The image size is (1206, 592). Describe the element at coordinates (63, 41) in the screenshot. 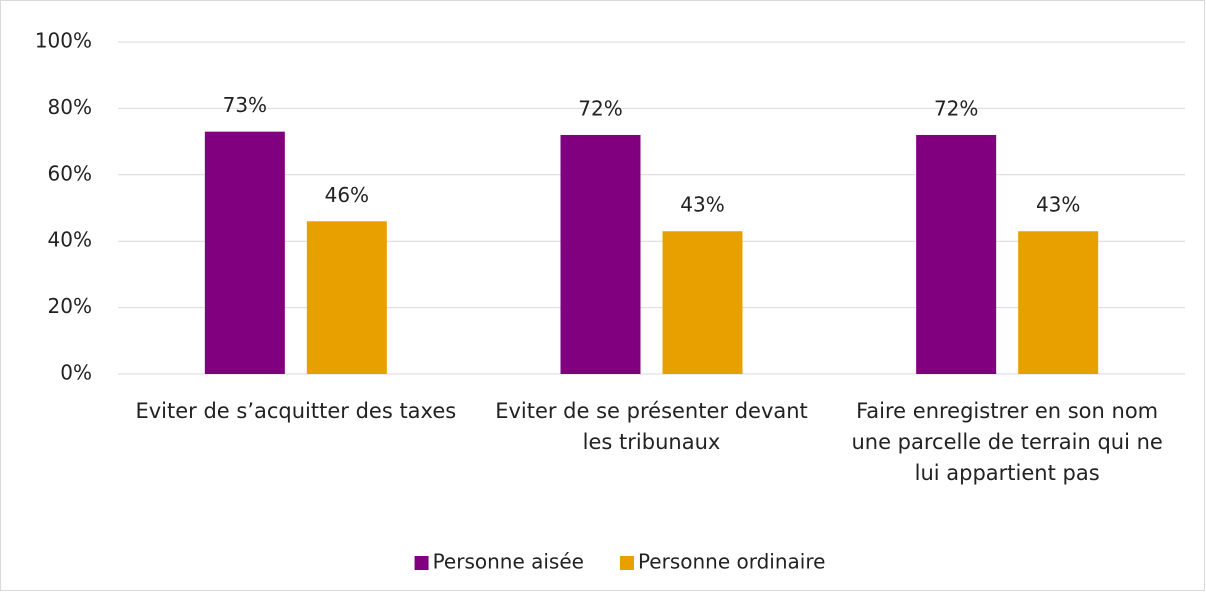

I see `y-tick-label: 100%` at that location.